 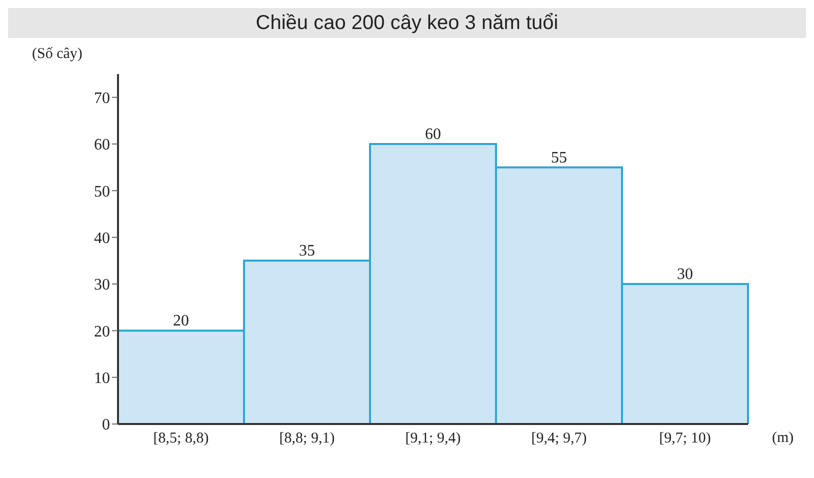 I want to click on x-axis-title: (m), so click(x=783, y=438).